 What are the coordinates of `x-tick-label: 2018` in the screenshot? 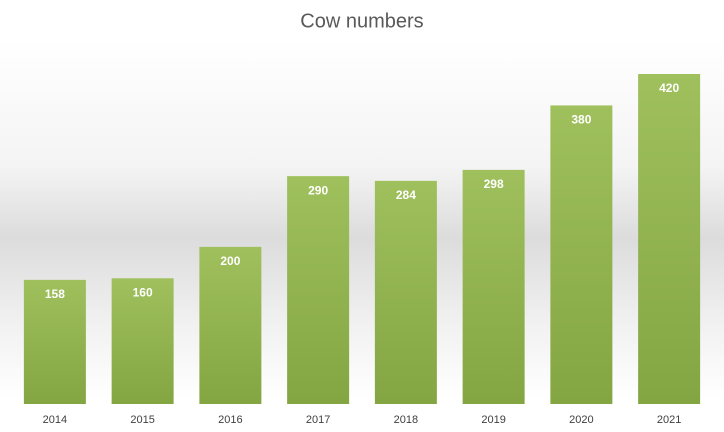 It's located at (406, 420).